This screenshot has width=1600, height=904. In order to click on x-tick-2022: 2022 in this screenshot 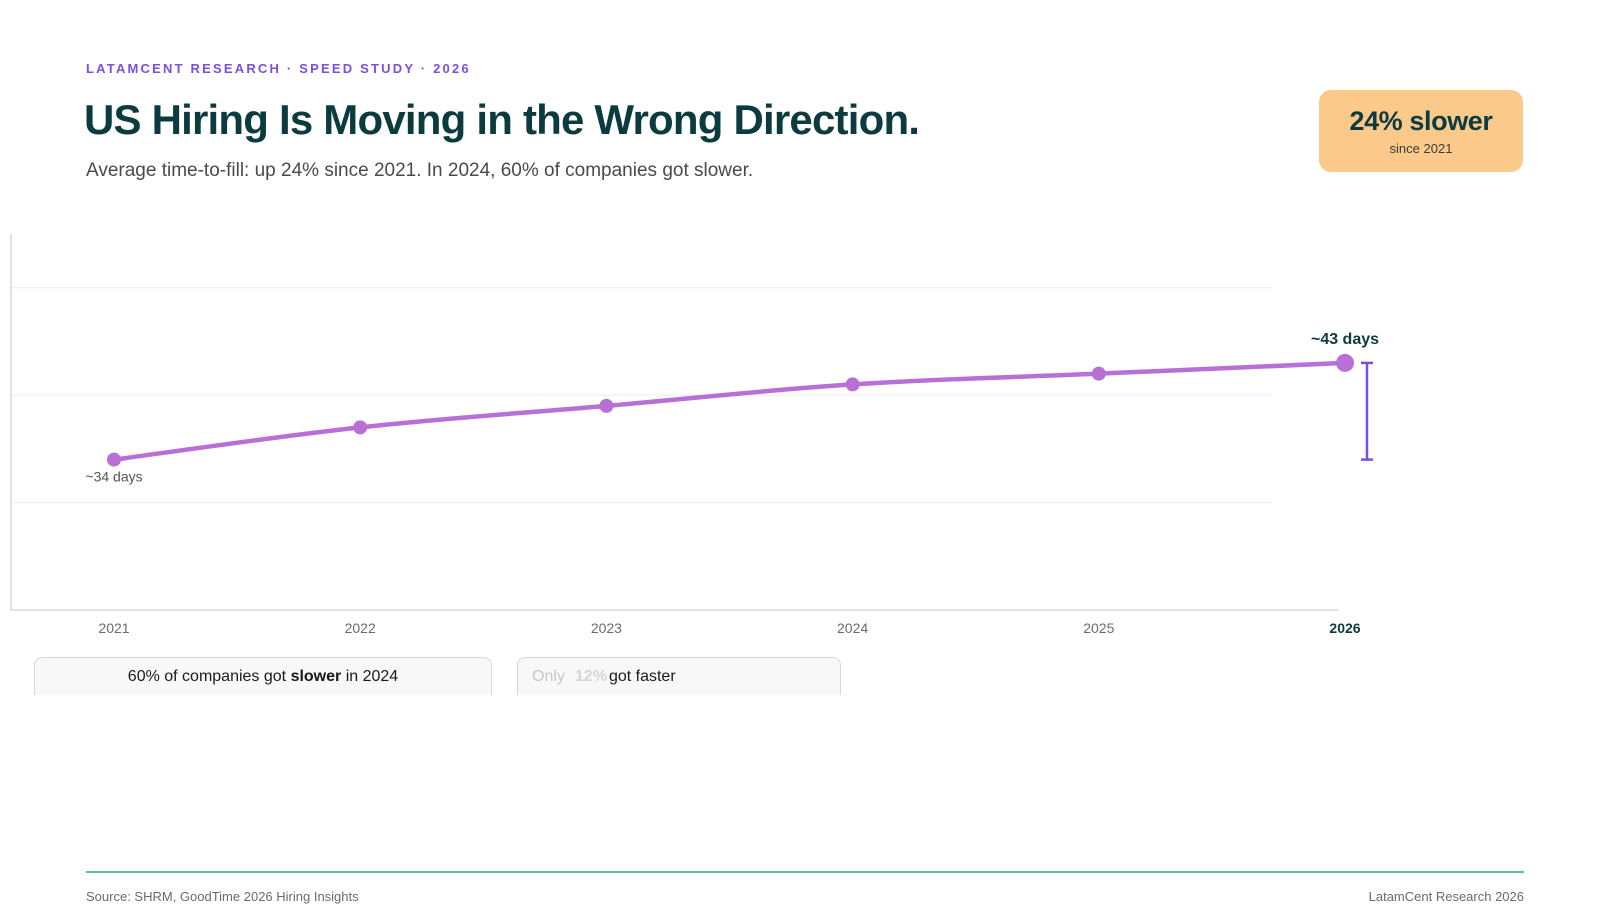, I will do `click(360, 628)`.